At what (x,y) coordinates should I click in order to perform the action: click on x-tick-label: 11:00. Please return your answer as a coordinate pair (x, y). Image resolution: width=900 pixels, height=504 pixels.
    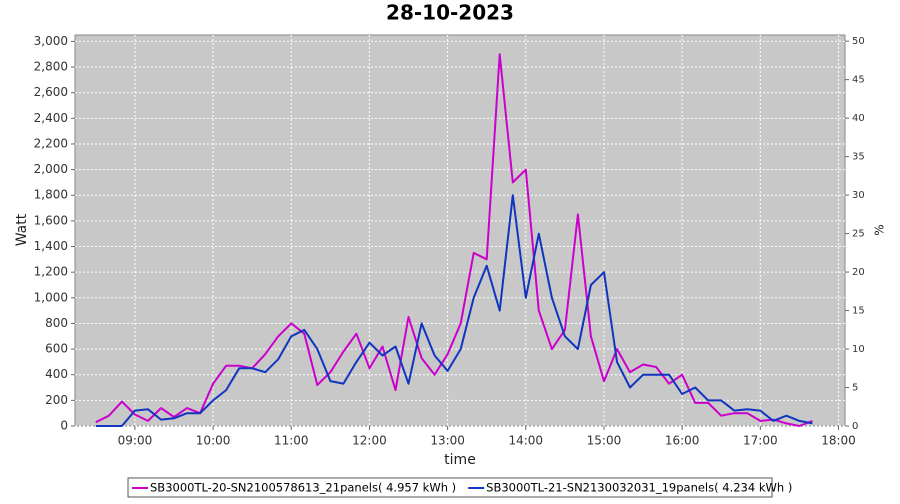
    Looking at the image, I should click on (291, 441).